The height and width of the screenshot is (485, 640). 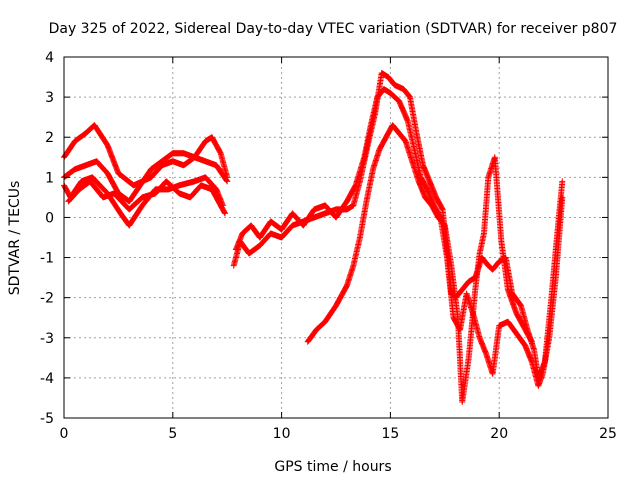 What do you see at coordinates (172, 434) in the screenshot?
I see `x-tick-label: 5` at bounding box center [172, 434].